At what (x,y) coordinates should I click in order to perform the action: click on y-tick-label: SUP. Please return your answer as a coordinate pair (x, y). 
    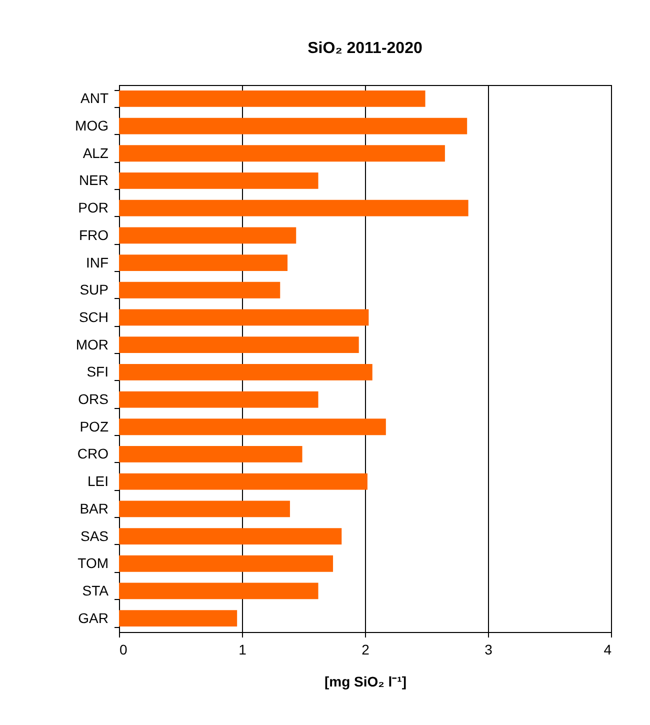
    Looking at the image, I should click on (94, 290).